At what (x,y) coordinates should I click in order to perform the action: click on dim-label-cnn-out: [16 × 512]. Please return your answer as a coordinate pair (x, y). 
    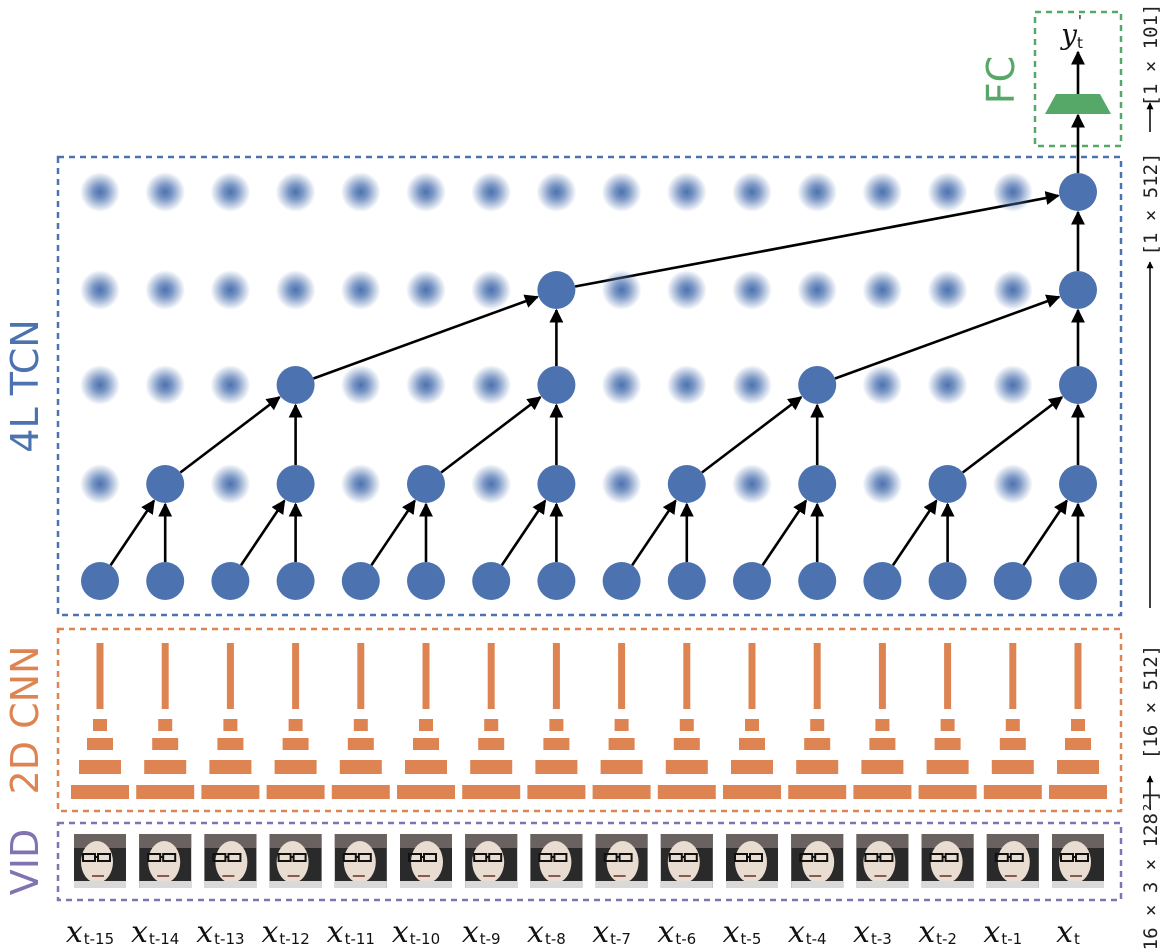
    Looking at the image, I should click on (1151, 702).